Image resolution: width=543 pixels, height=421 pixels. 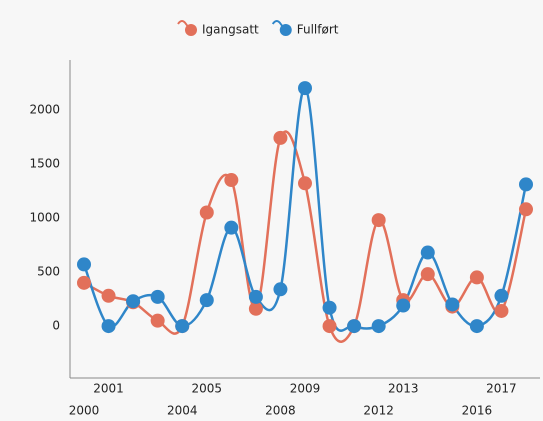 What do you see at coordinates (230, 30) in the screenshot?
I see `legend-label: Igangsatt` at bounding box center [230, 30].